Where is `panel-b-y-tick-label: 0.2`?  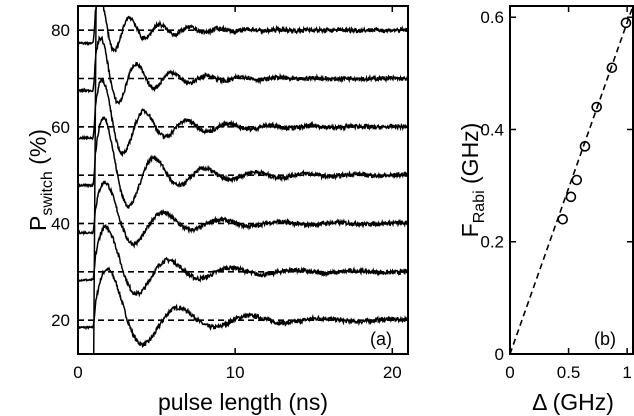 panel-b-y-tick-label: 0.2 is located at coordinates (492, 242).